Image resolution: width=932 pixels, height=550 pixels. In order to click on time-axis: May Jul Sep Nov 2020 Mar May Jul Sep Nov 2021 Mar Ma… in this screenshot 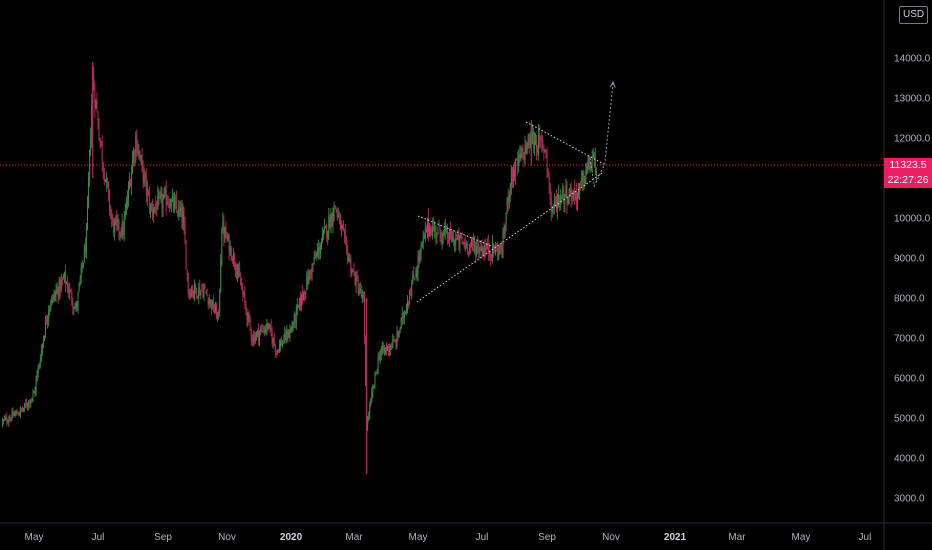, I will do `click(448, 537)`.